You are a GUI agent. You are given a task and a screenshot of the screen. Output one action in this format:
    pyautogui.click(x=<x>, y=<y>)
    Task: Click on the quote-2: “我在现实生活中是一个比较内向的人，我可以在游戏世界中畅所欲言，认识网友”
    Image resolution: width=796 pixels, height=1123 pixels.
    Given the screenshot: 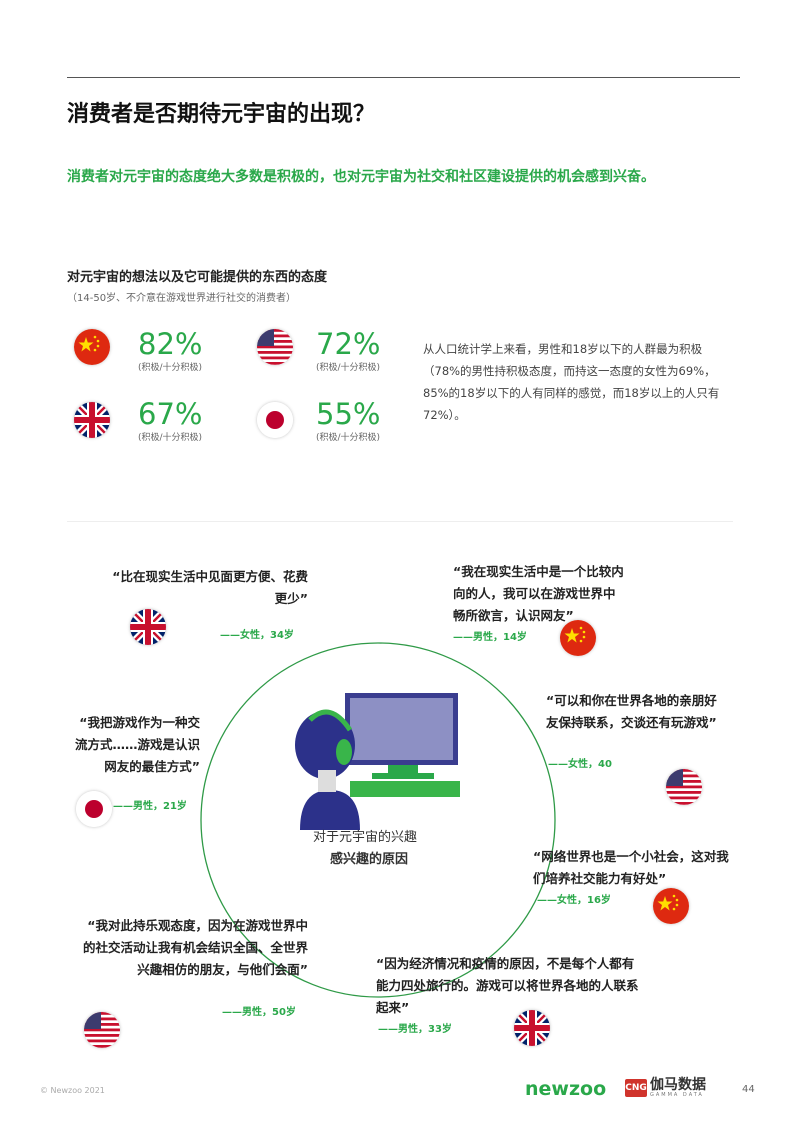 What is the action you would take?
    pyautogui.click(x=538, y=593)
    